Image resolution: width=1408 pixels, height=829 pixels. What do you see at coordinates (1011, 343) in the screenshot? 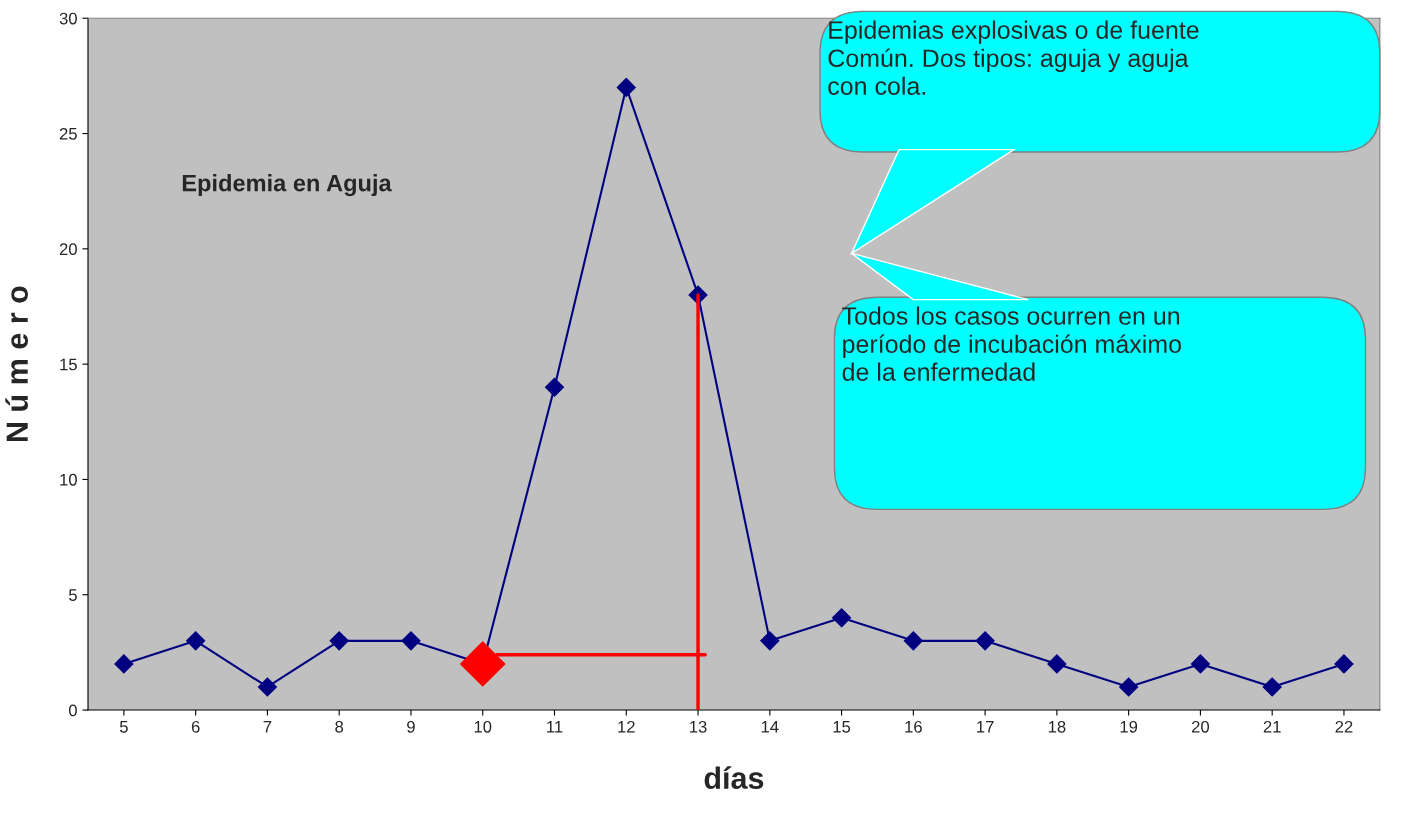
I see `annotation: Todos los casos ocurren en un período de incubación máximo de la enfermedad` at bounding box center [1011, 343].